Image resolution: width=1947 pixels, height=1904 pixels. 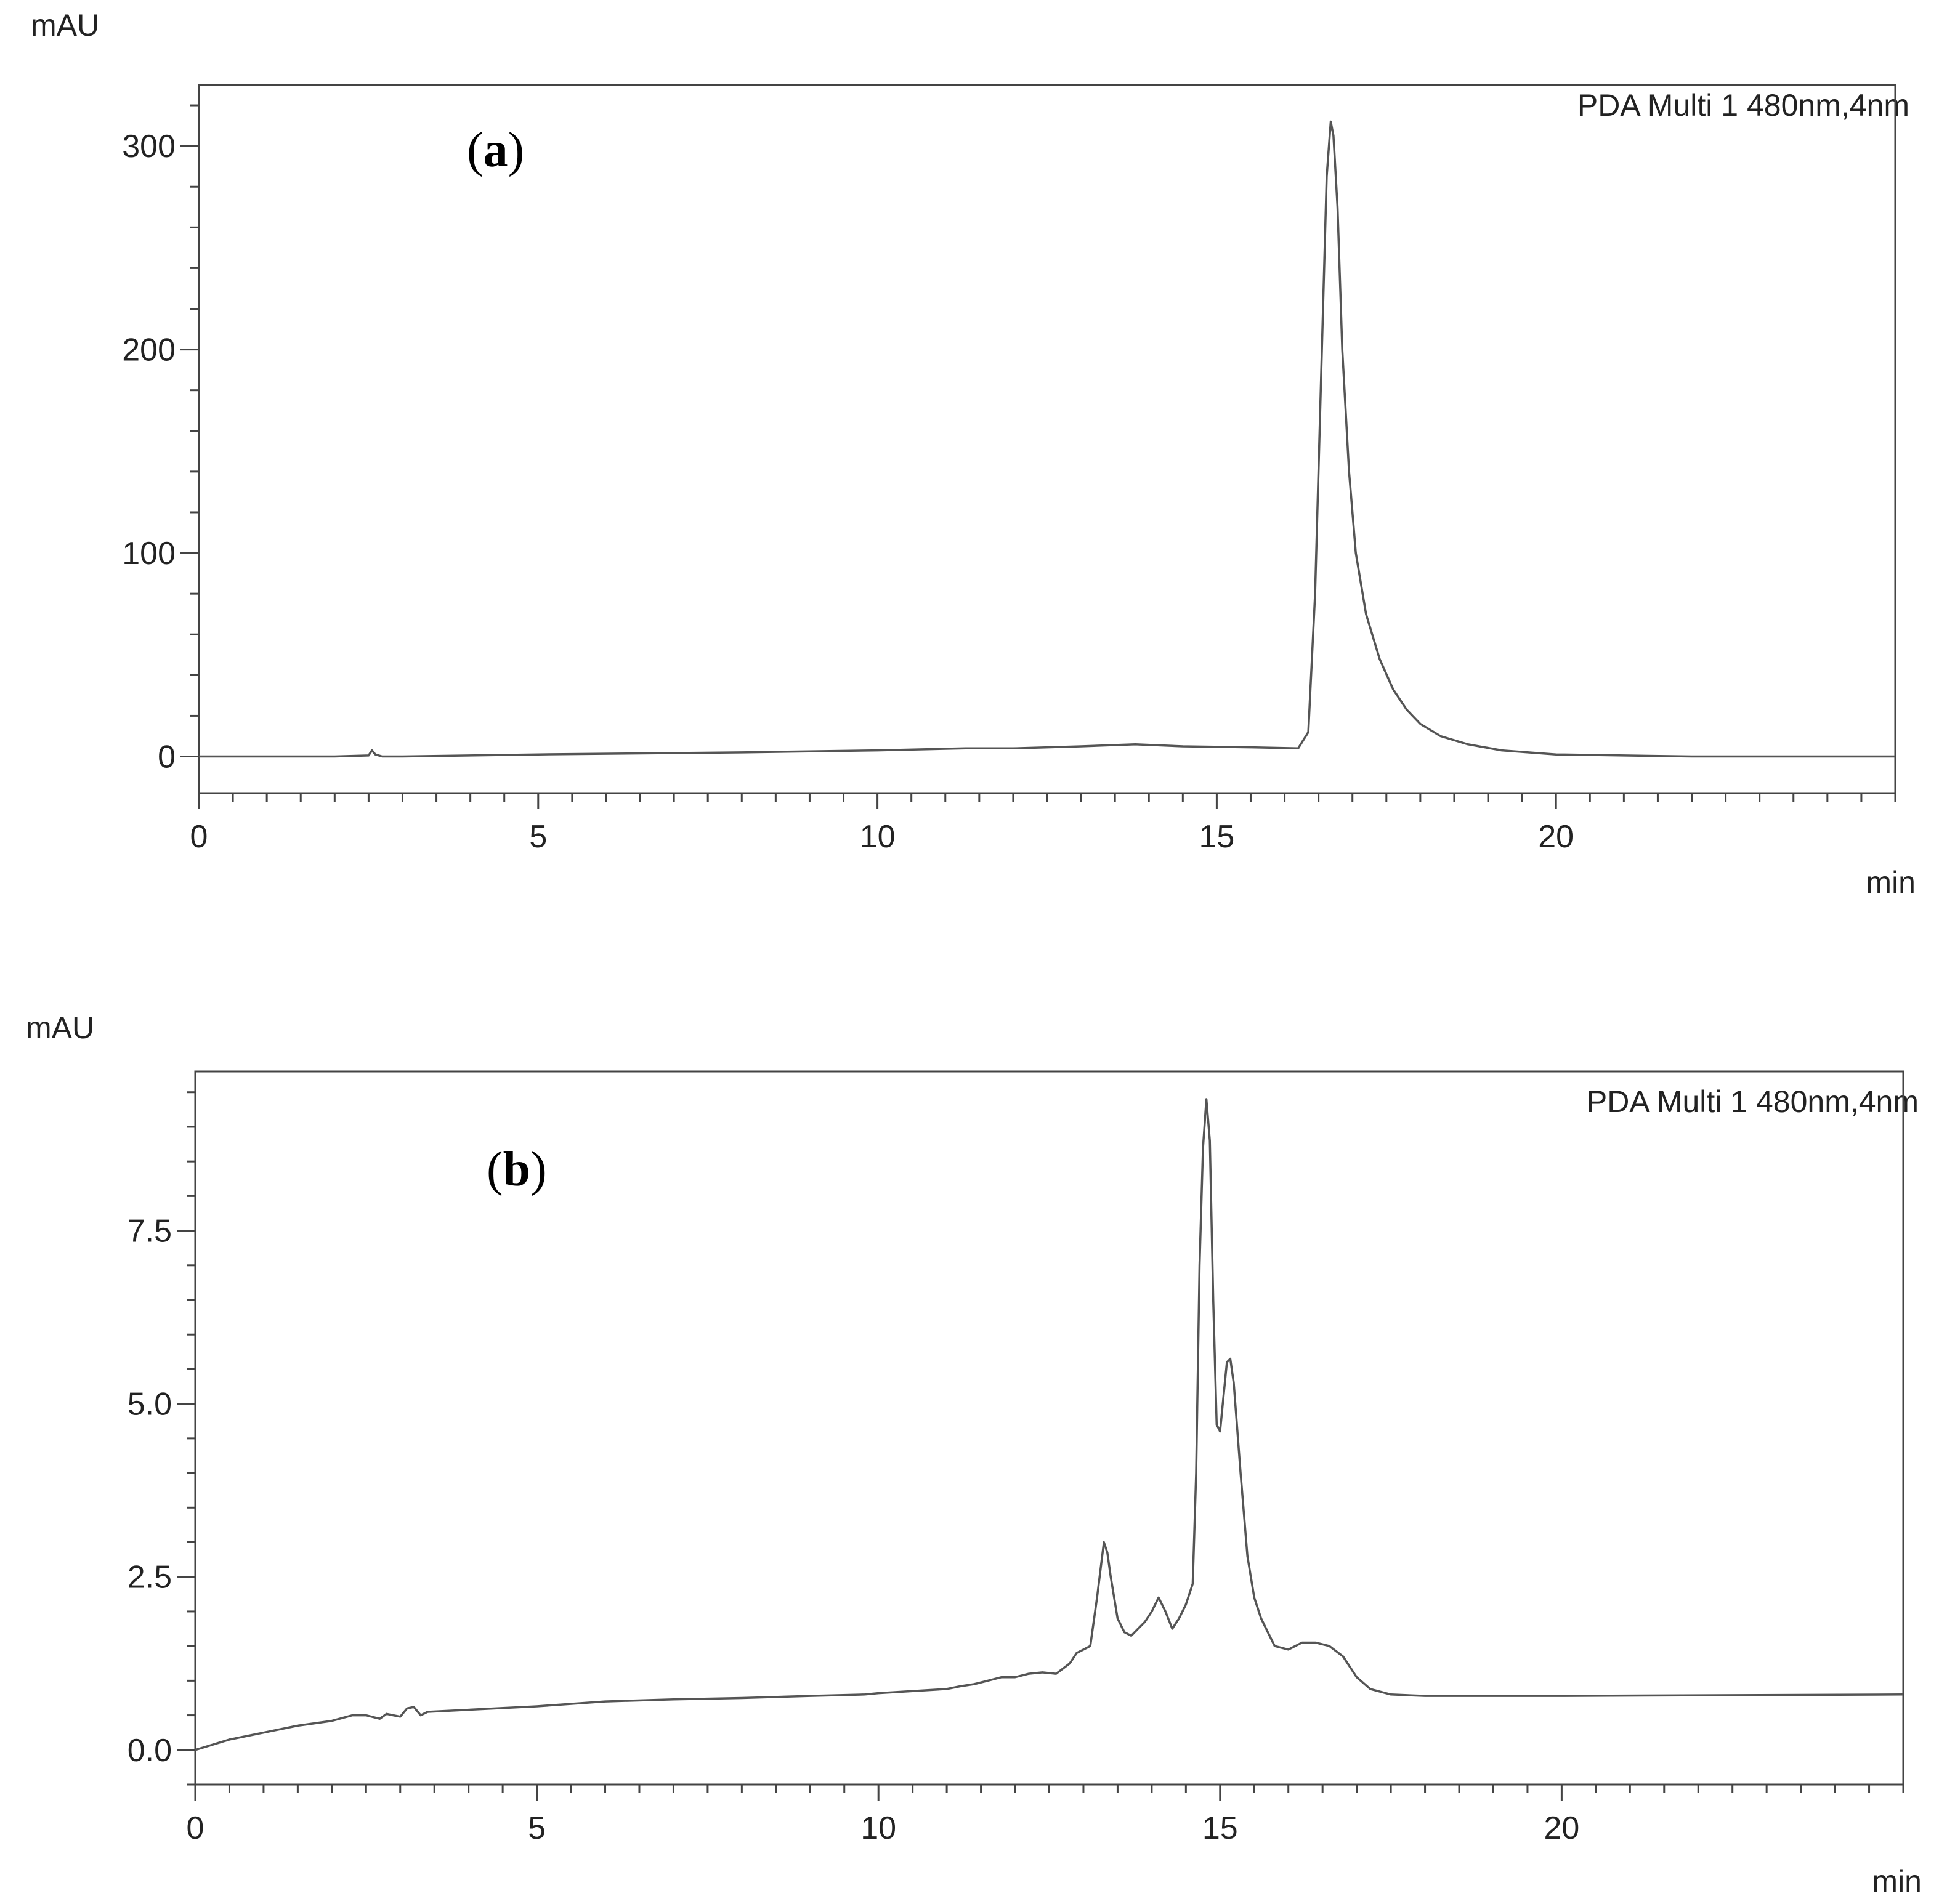 I want to click on y-tick-label: 200, so click(x=149, y=350).